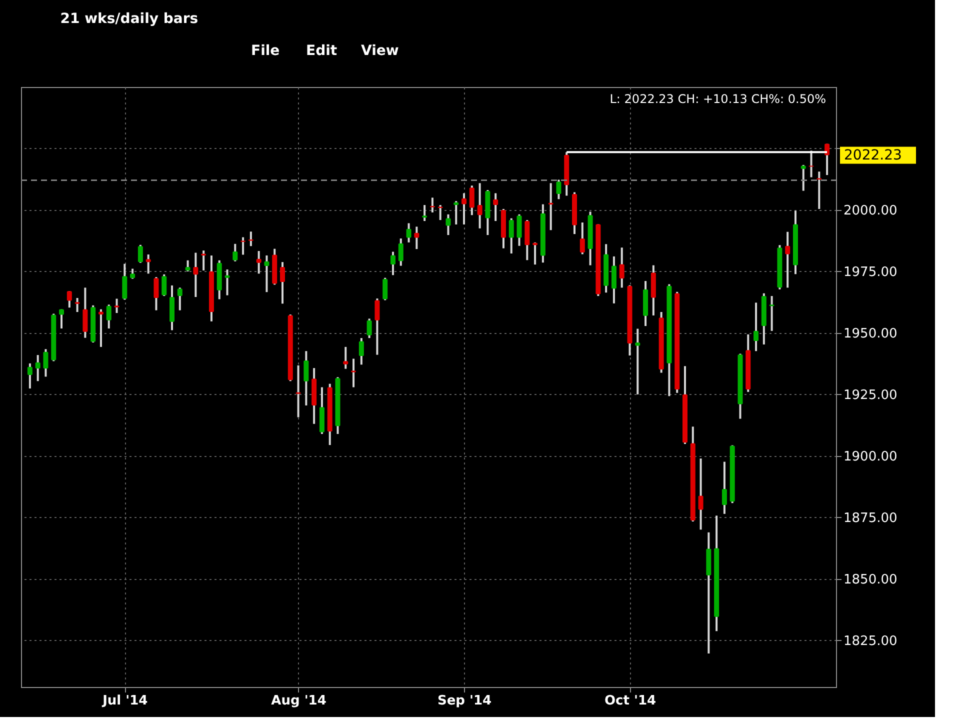  Describe the element at coordinates (125, 701) in the screenshot. I see `x-tick-label: Jul '14` at that location.